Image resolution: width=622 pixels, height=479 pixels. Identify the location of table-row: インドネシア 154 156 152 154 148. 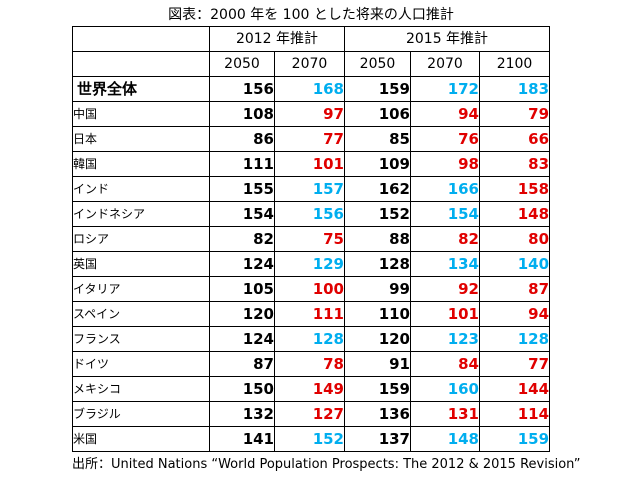
(311, 214).